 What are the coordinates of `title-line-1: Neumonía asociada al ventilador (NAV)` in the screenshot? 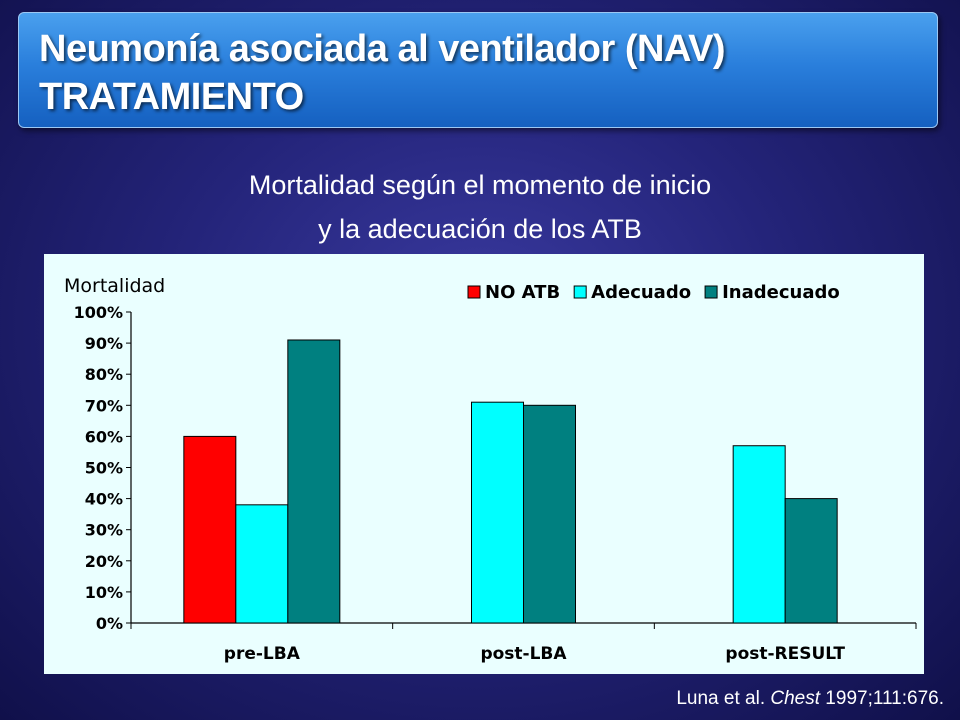 It's located at (382, 49).